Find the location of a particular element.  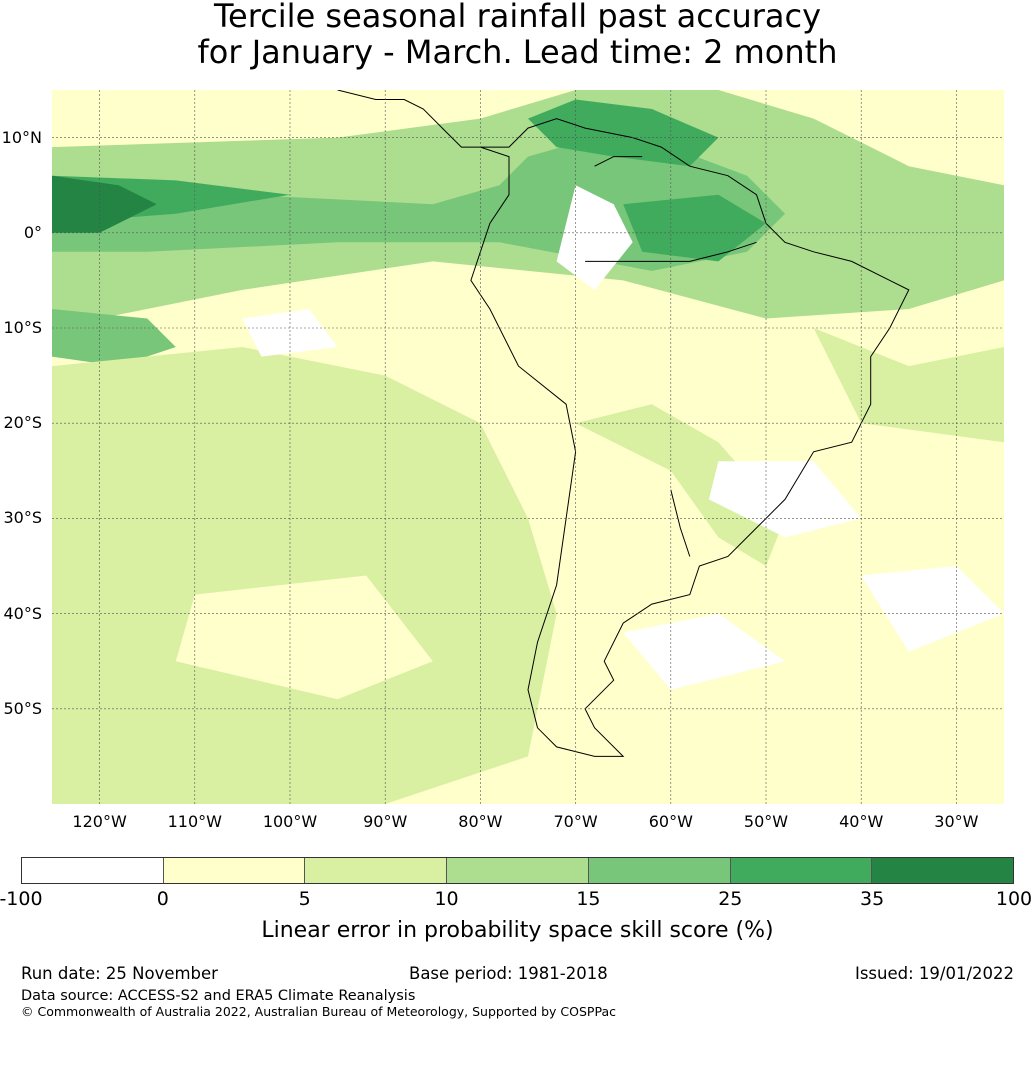

longitude-label: 30°W is located at coordinates (956, 821).